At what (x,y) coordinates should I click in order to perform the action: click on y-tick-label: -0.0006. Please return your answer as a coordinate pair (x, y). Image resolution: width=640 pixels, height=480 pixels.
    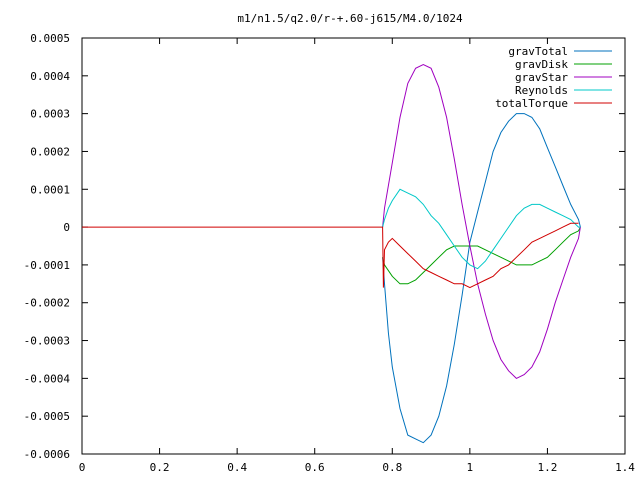
    Looking at the image, I should click on (47, 454).